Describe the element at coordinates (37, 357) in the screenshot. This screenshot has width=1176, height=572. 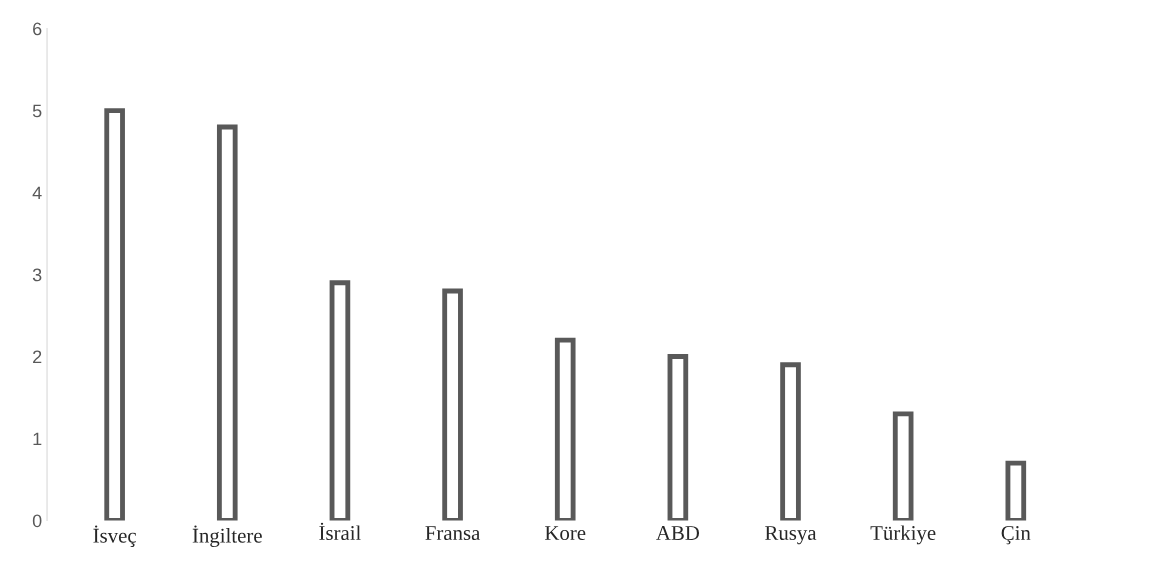
I see `y-tick-label: 2` at that location.